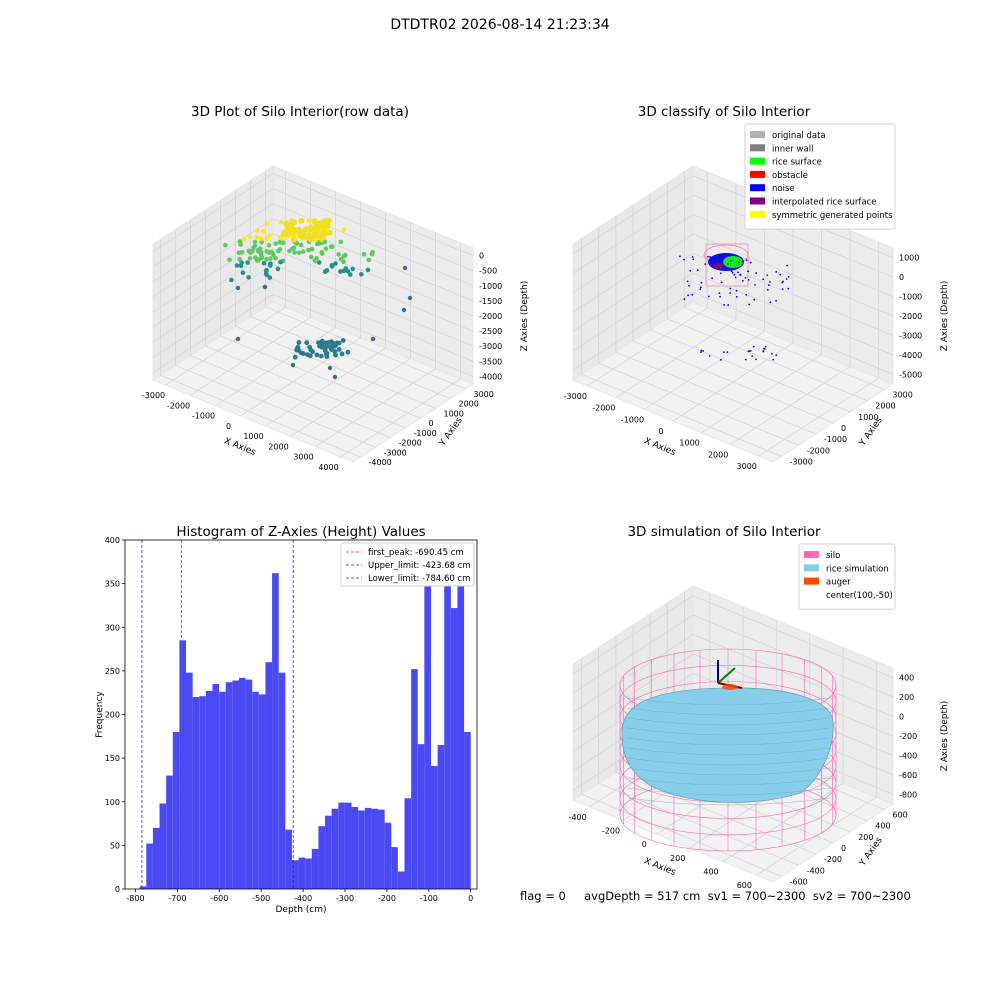  What do you see at coordinates (425, 433) in the screenshot?
I see `p1-ytick-label: -1000` at bounding box center [425, 433].